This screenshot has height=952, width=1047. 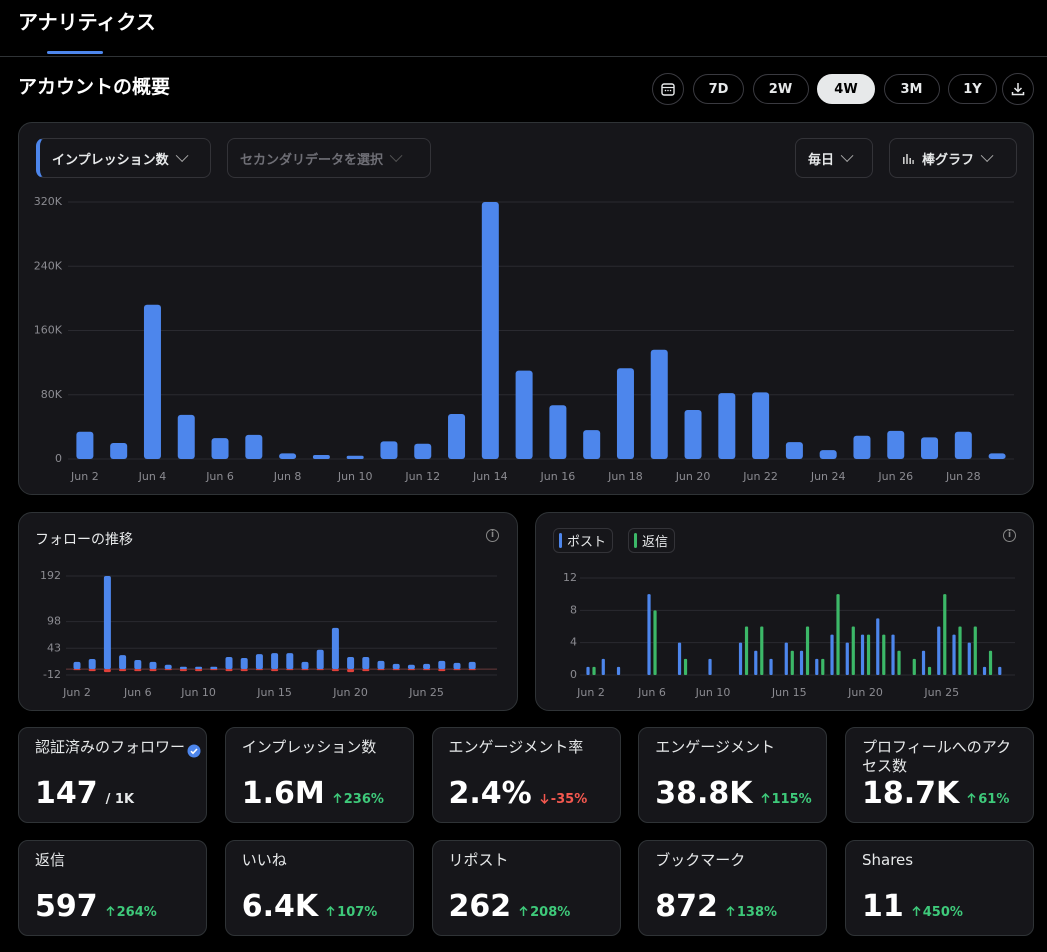 What do you see at coordinates (330, 910) in the screenshot?
I see `trend-arrow` at bounding box center [330, 910].